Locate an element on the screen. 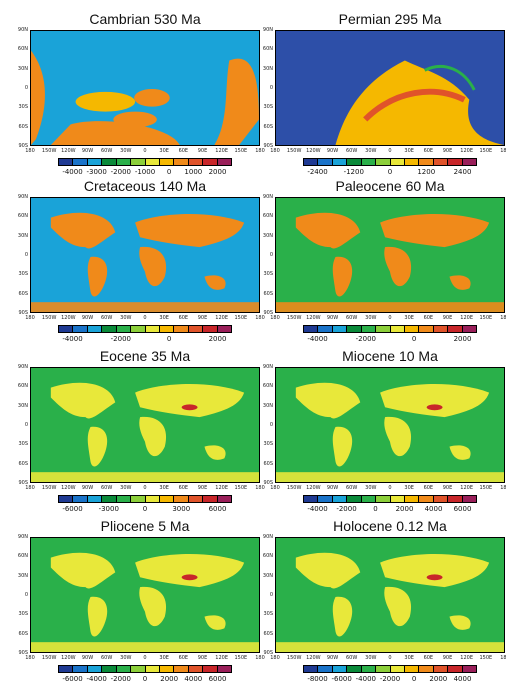 The width and height of the screenshot is (506, 692). panel-title: Permian 295 Ma is located at coordinates (390, 19).